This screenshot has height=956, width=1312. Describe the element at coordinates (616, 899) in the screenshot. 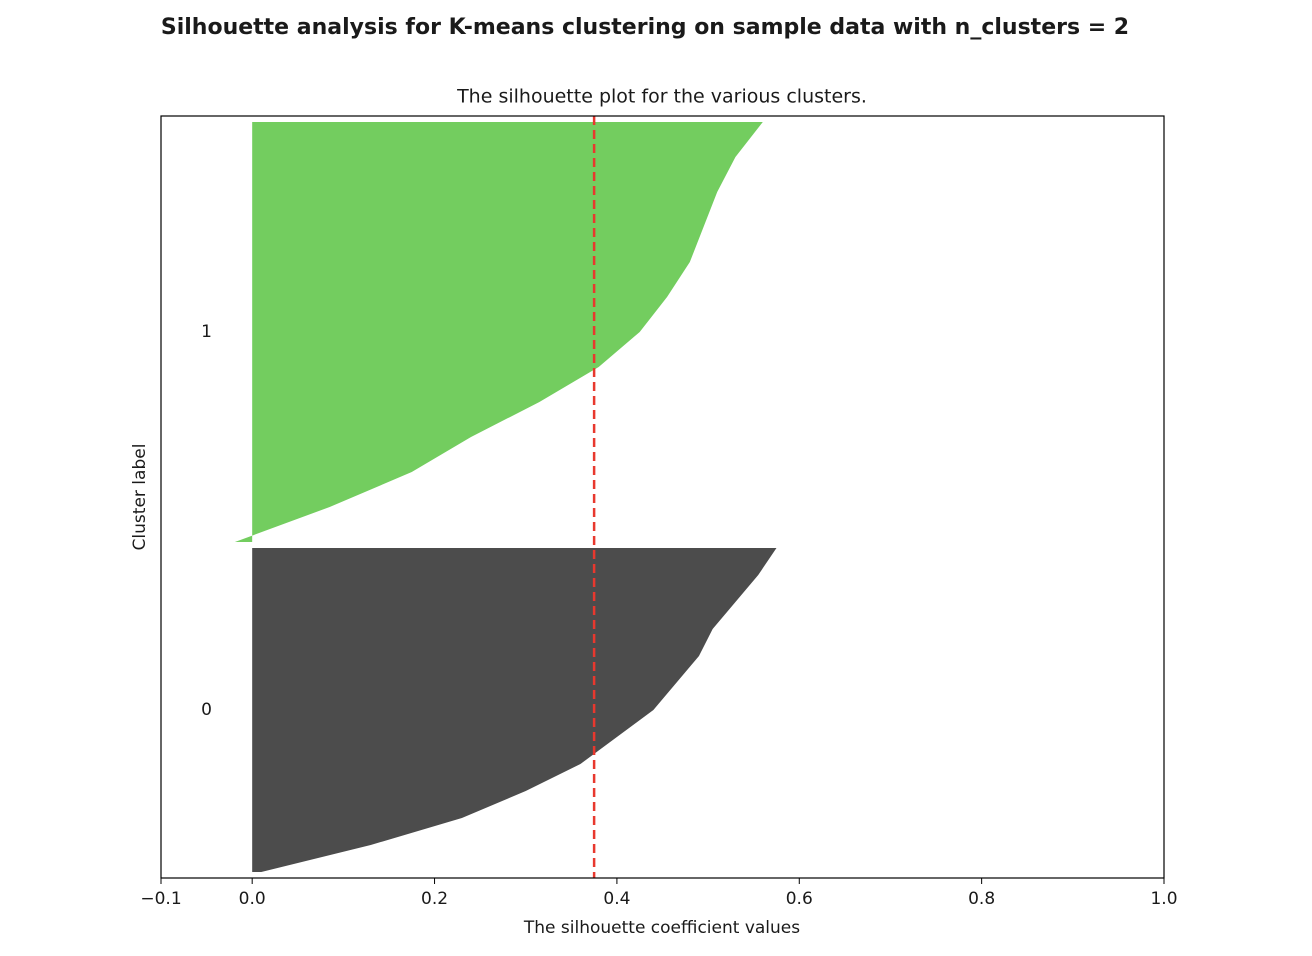

I see `x-tick-label: 0.4` at that location.